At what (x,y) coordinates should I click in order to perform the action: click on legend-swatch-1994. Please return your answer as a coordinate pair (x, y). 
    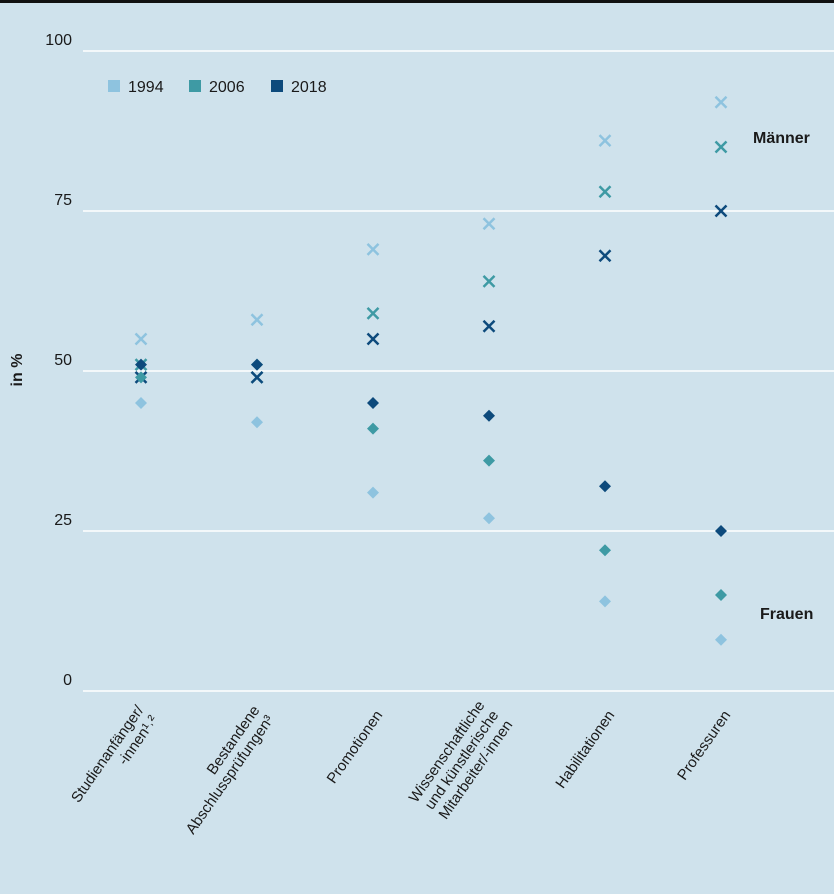
    Looking at the image, I should click on (114, 86).